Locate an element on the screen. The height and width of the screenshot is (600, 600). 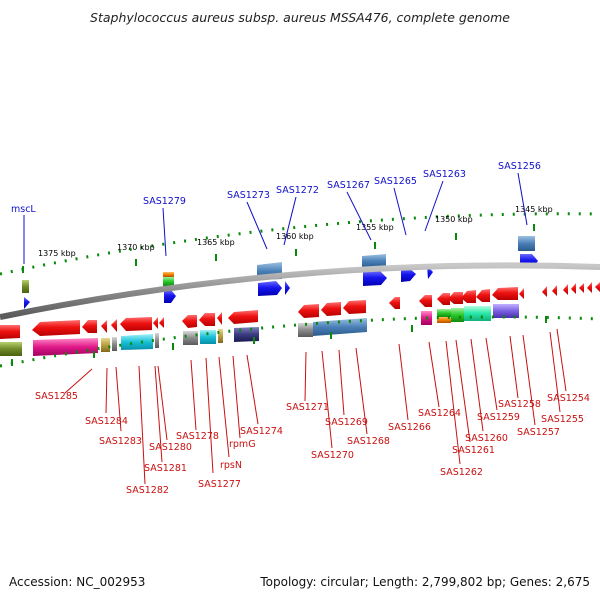
top-label-leaders is located at coordinates (275, 218).